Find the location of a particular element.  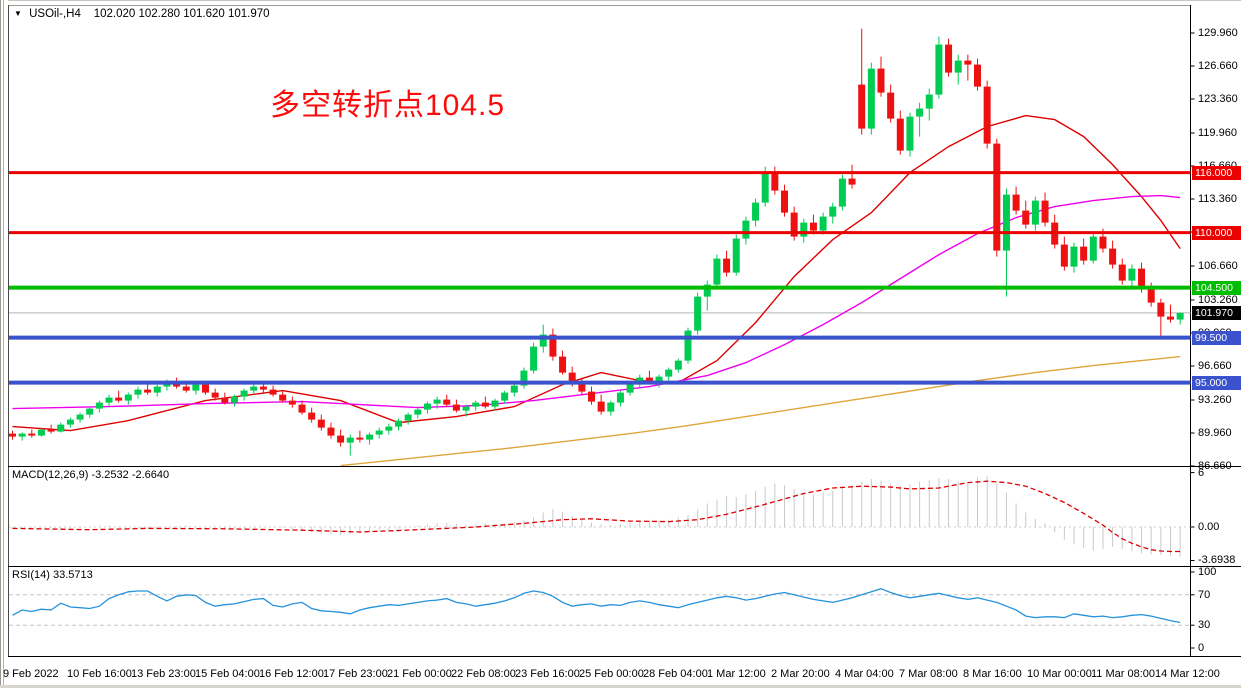

price-badge-101.970: 101.970 is located at coordinates (1216, 312).